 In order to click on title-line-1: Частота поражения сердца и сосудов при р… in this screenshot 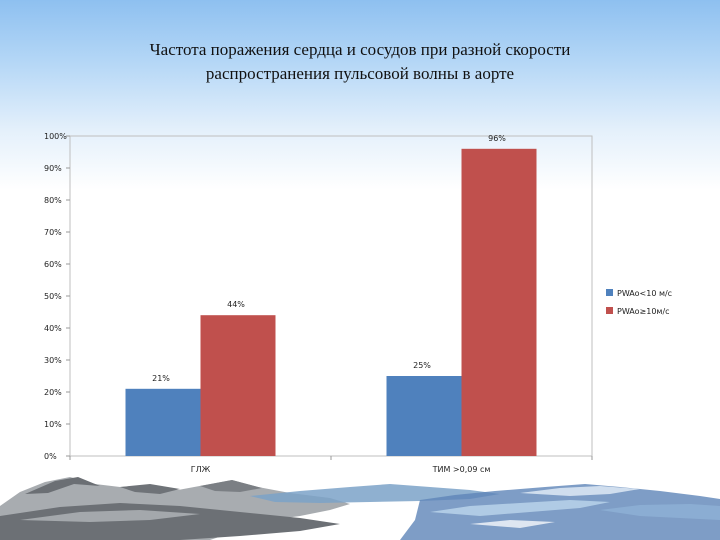, I will do `click(360, 49)`.